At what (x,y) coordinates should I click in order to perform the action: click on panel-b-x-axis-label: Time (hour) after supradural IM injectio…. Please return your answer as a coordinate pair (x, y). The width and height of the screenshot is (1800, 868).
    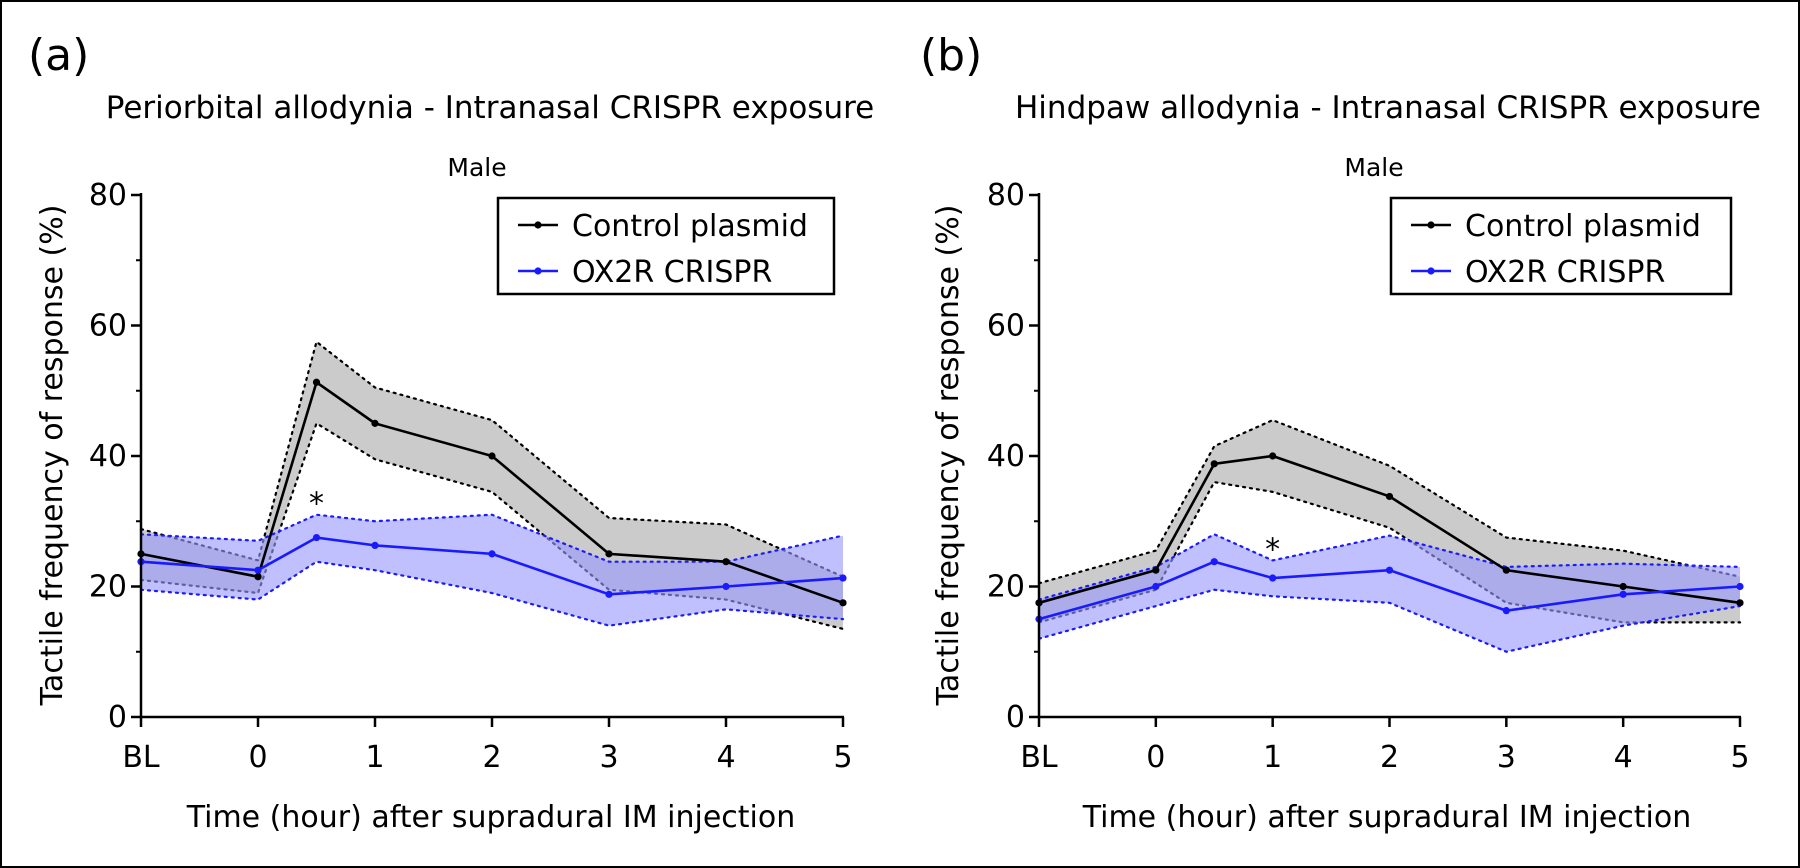
    Looking at the image, I should click on (1387, 817).